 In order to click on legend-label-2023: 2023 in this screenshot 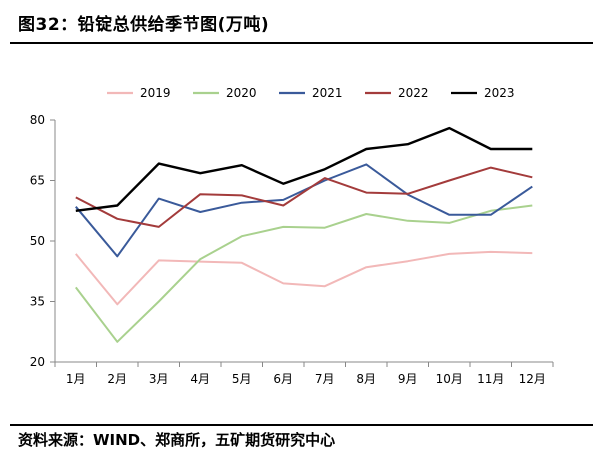, I will do `click(499, 93)`.